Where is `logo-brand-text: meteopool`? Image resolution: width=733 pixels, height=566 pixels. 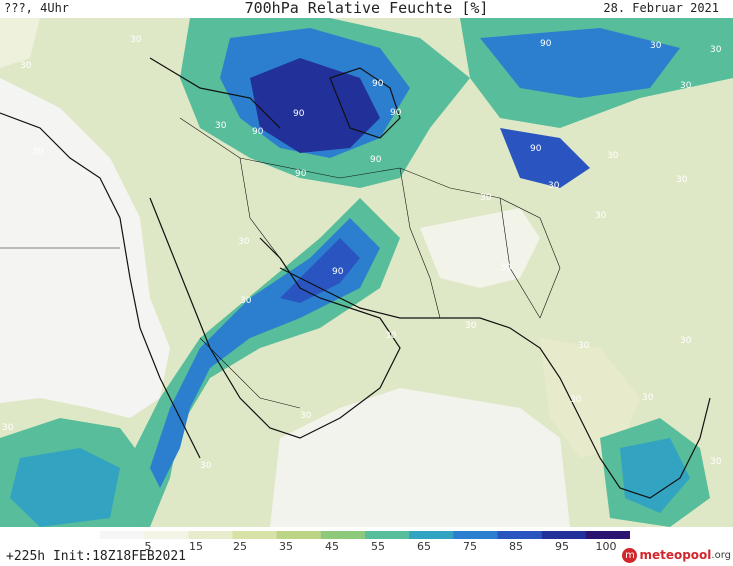 logo-brand-text: meteopool is located at coordinates (675, 555).